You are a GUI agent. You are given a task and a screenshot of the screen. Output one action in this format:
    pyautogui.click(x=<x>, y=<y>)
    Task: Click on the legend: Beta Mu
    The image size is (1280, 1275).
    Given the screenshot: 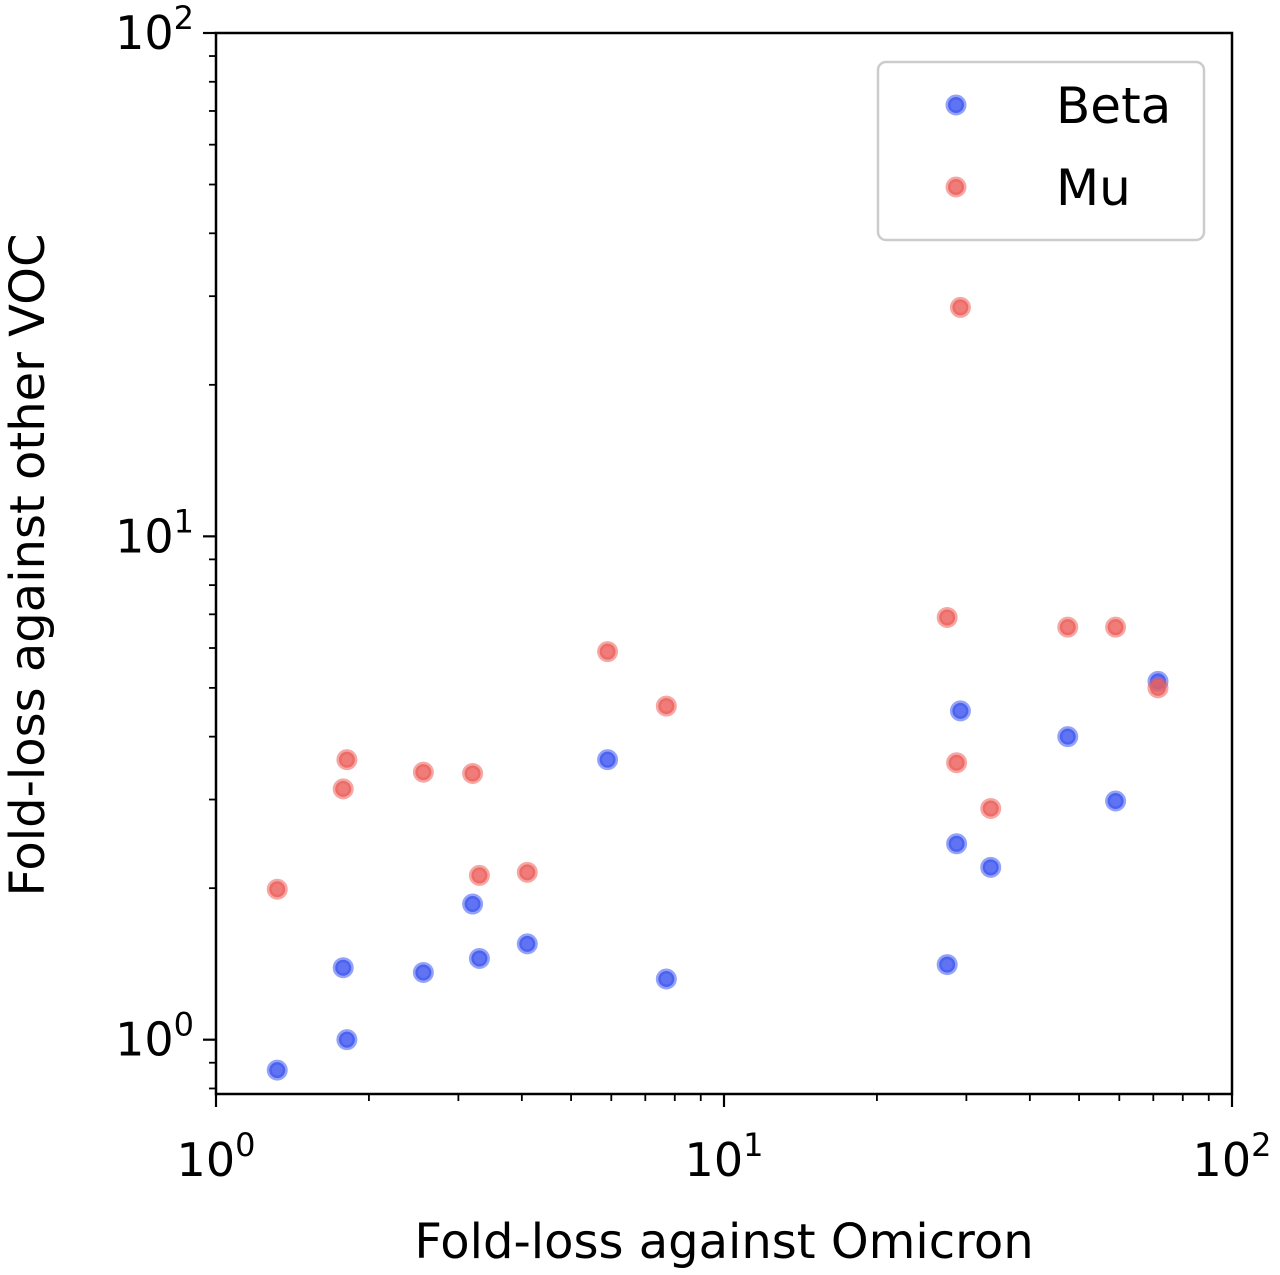 What is the action you would take?
    pyautogui.click(x=1041, y=151)
    